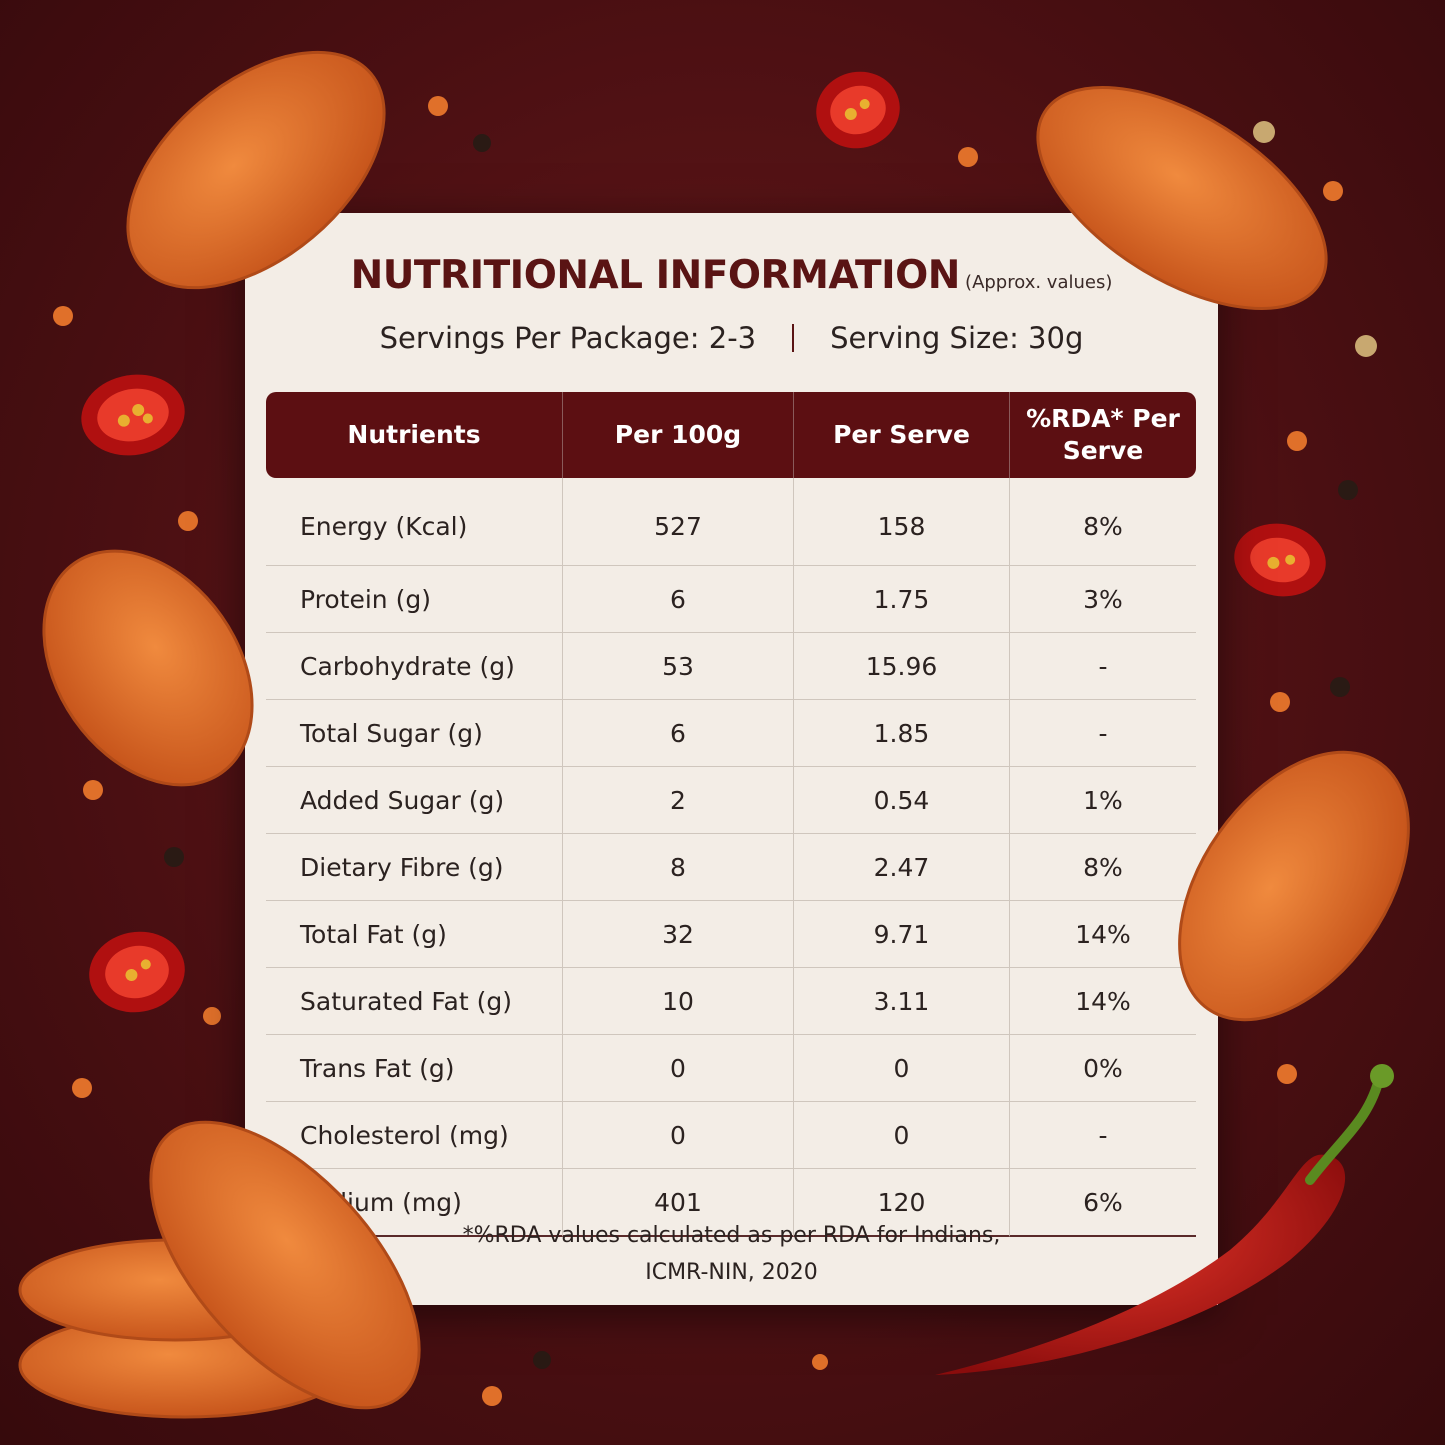 Image resolution: width=1445 pixels, height=1445 pixels. I want to click on title: NUTRITIONAL INFORMATION, so click(655, 275).